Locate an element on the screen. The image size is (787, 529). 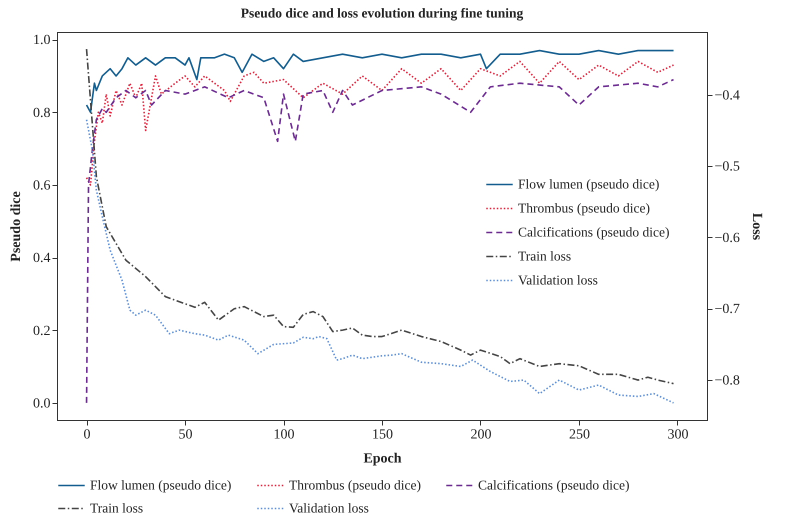
y-tick-label: 0.0 is located at coordinates (41, 404).